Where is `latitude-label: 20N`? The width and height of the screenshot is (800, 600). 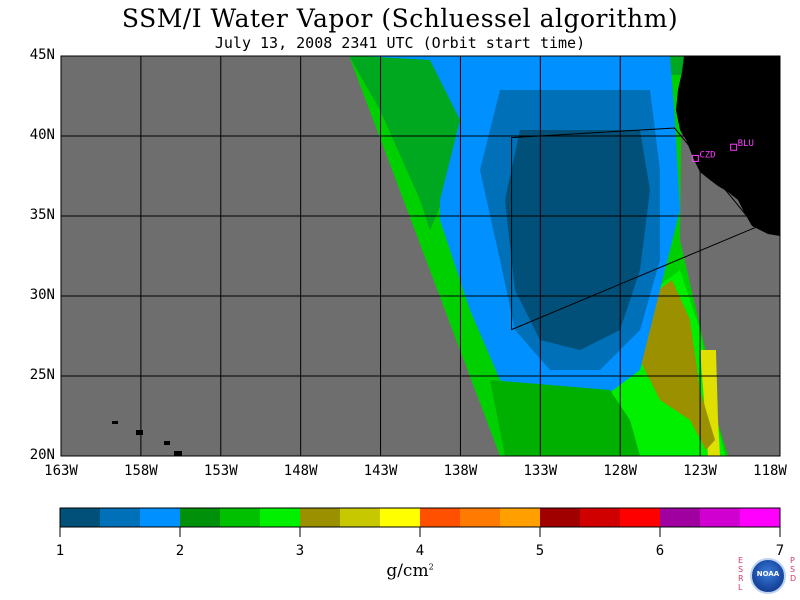 latitude-label: 20N is located at coordinates (42, 455).